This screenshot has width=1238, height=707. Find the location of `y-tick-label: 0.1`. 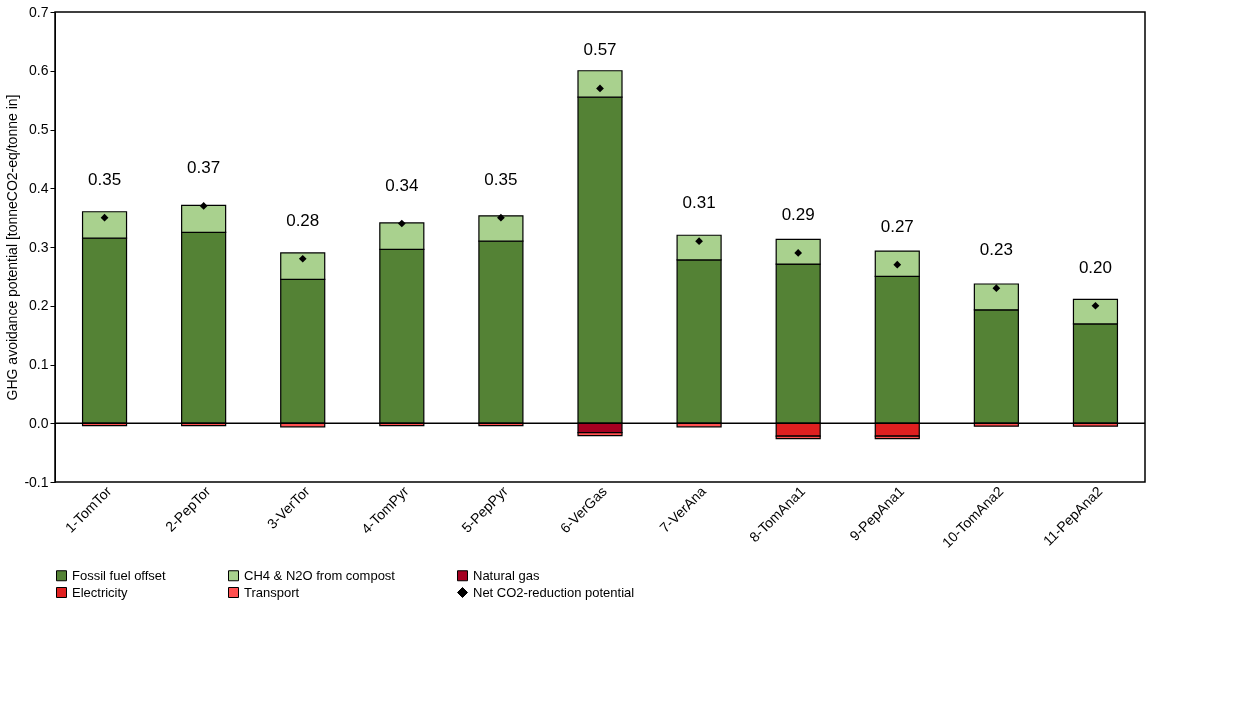

y-tick-label: 0.1 is located at coordinates (39, 364).